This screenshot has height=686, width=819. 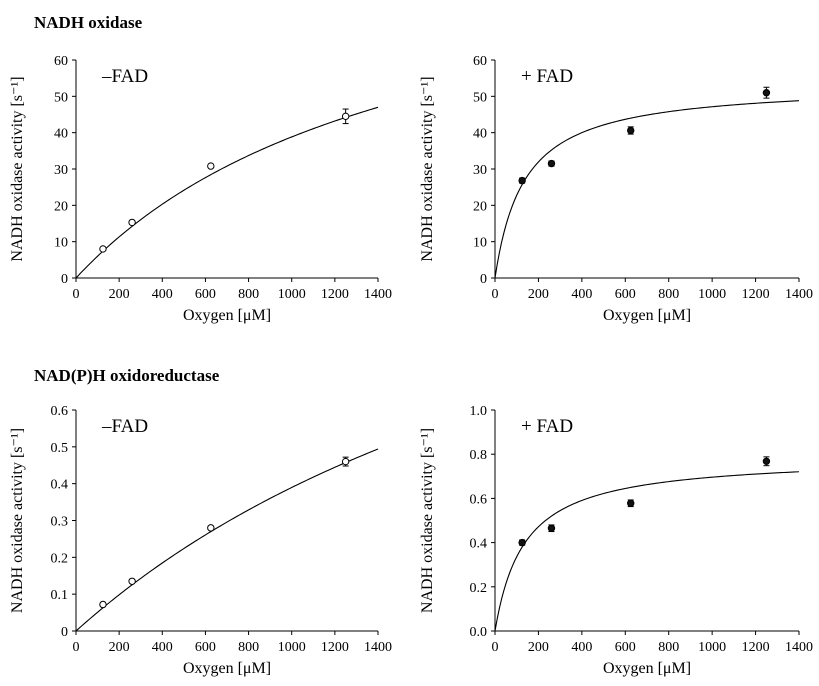 I want to click on y-tick-label: 0.0, so click(x=479, y=632).